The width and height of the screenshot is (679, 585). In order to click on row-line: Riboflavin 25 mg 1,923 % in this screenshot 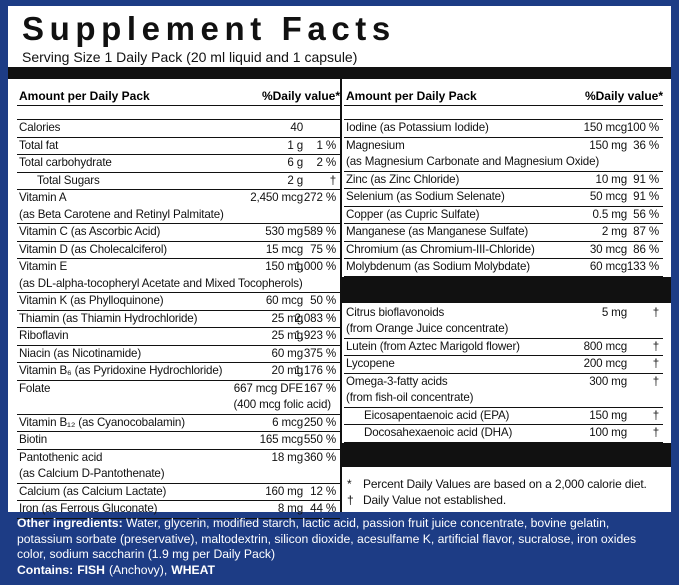, I will do `click(178, 336)`.